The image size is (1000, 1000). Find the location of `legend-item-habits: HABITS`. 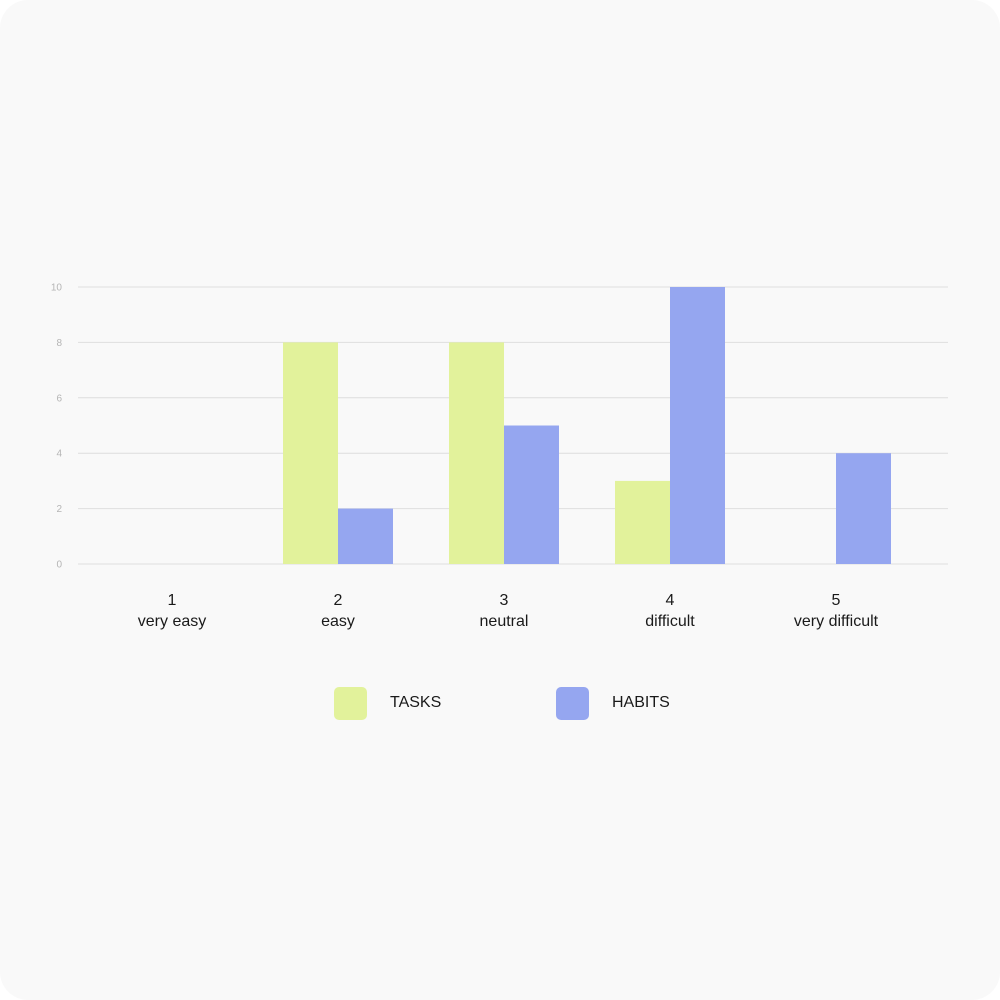

legend-item-habits: HABITS is located at coordinates (613, 703).